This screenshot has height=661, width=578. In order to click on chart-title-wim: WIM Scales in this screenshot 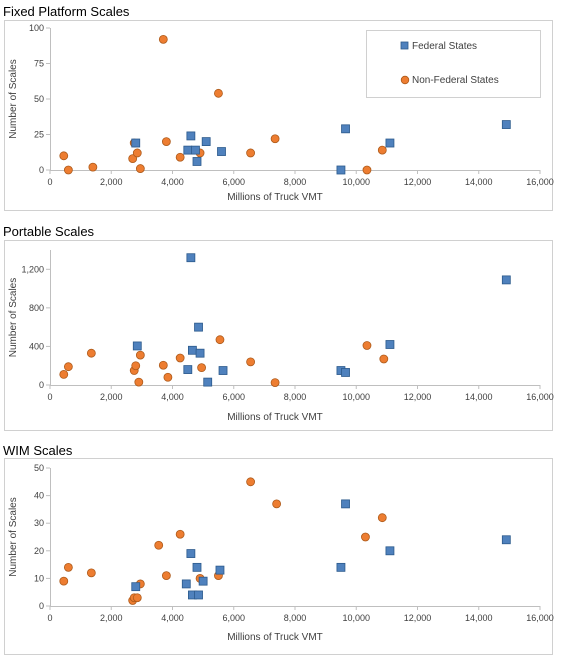, I will do `click(38, 450)`.